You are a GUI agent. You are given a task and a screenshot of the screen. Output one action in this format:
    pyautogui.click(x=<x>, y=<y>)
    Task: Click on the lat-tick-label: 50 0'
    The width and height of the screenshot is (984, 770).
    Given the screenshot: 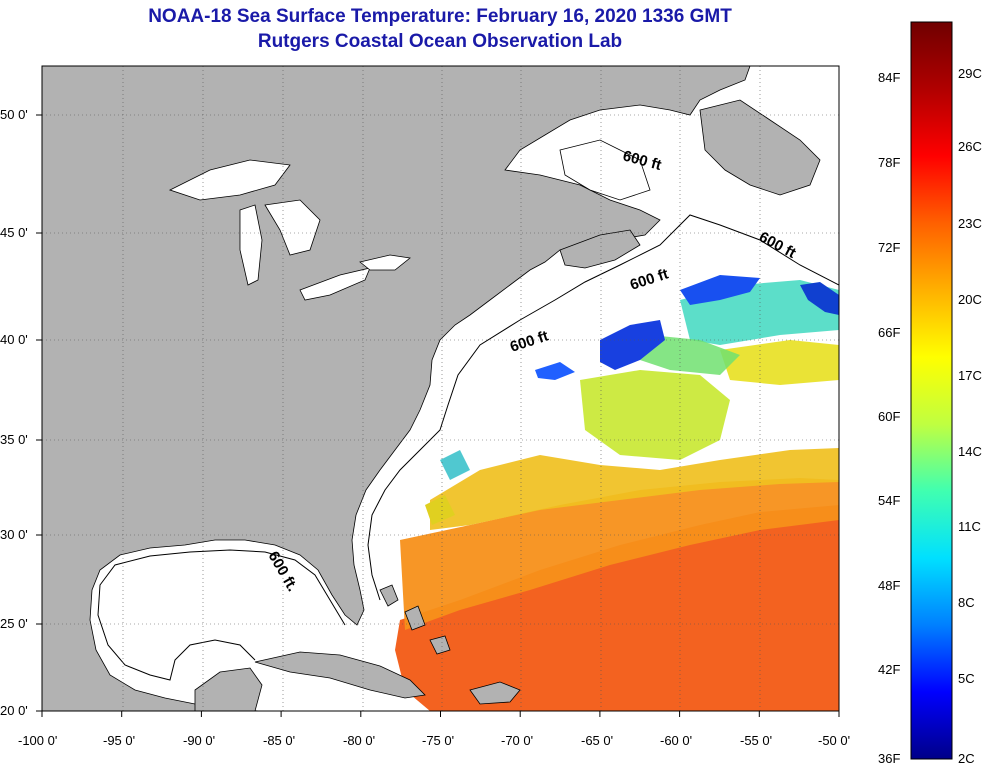 What is the action you would take?
    pyautogui.click(x=14, y=114)
    